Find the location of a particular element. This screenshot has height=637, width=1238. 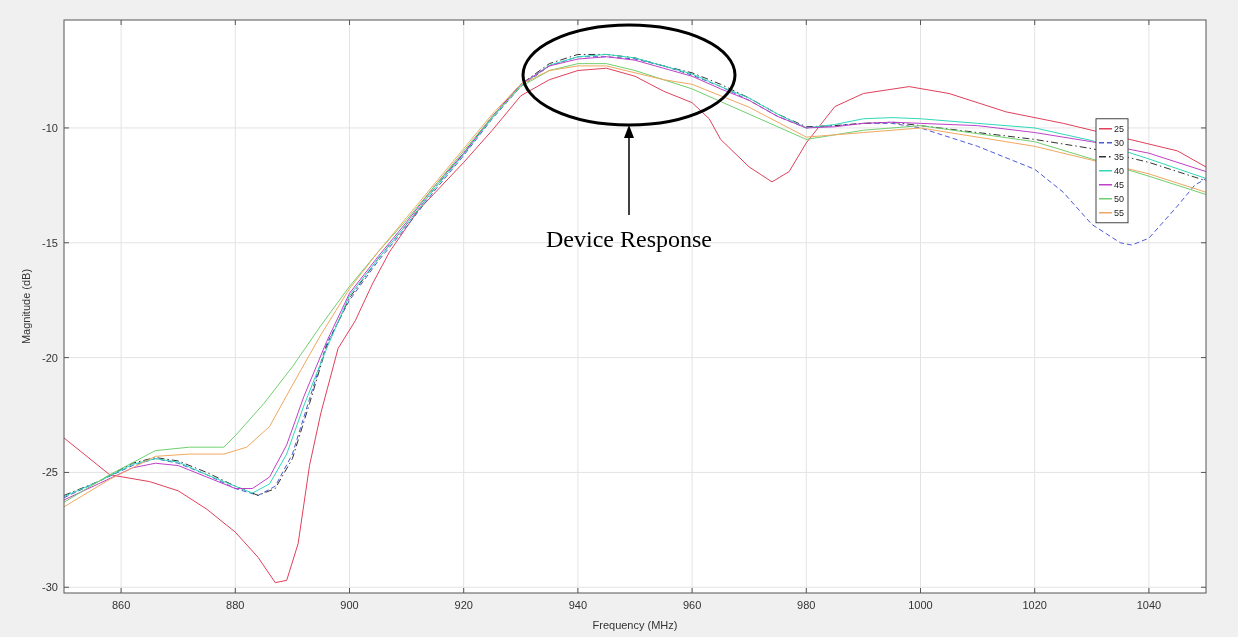

y-tick-label: -30 is located at coordinates (50, 587).